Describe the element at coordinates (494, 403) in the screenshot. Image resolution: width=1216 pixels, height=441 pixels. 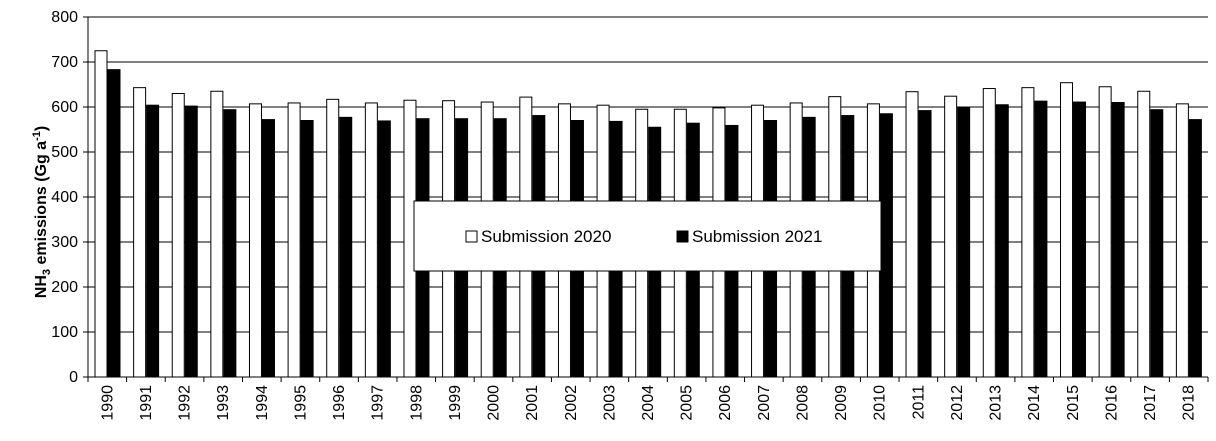
I see `x-tick-label: 2000` at that location.